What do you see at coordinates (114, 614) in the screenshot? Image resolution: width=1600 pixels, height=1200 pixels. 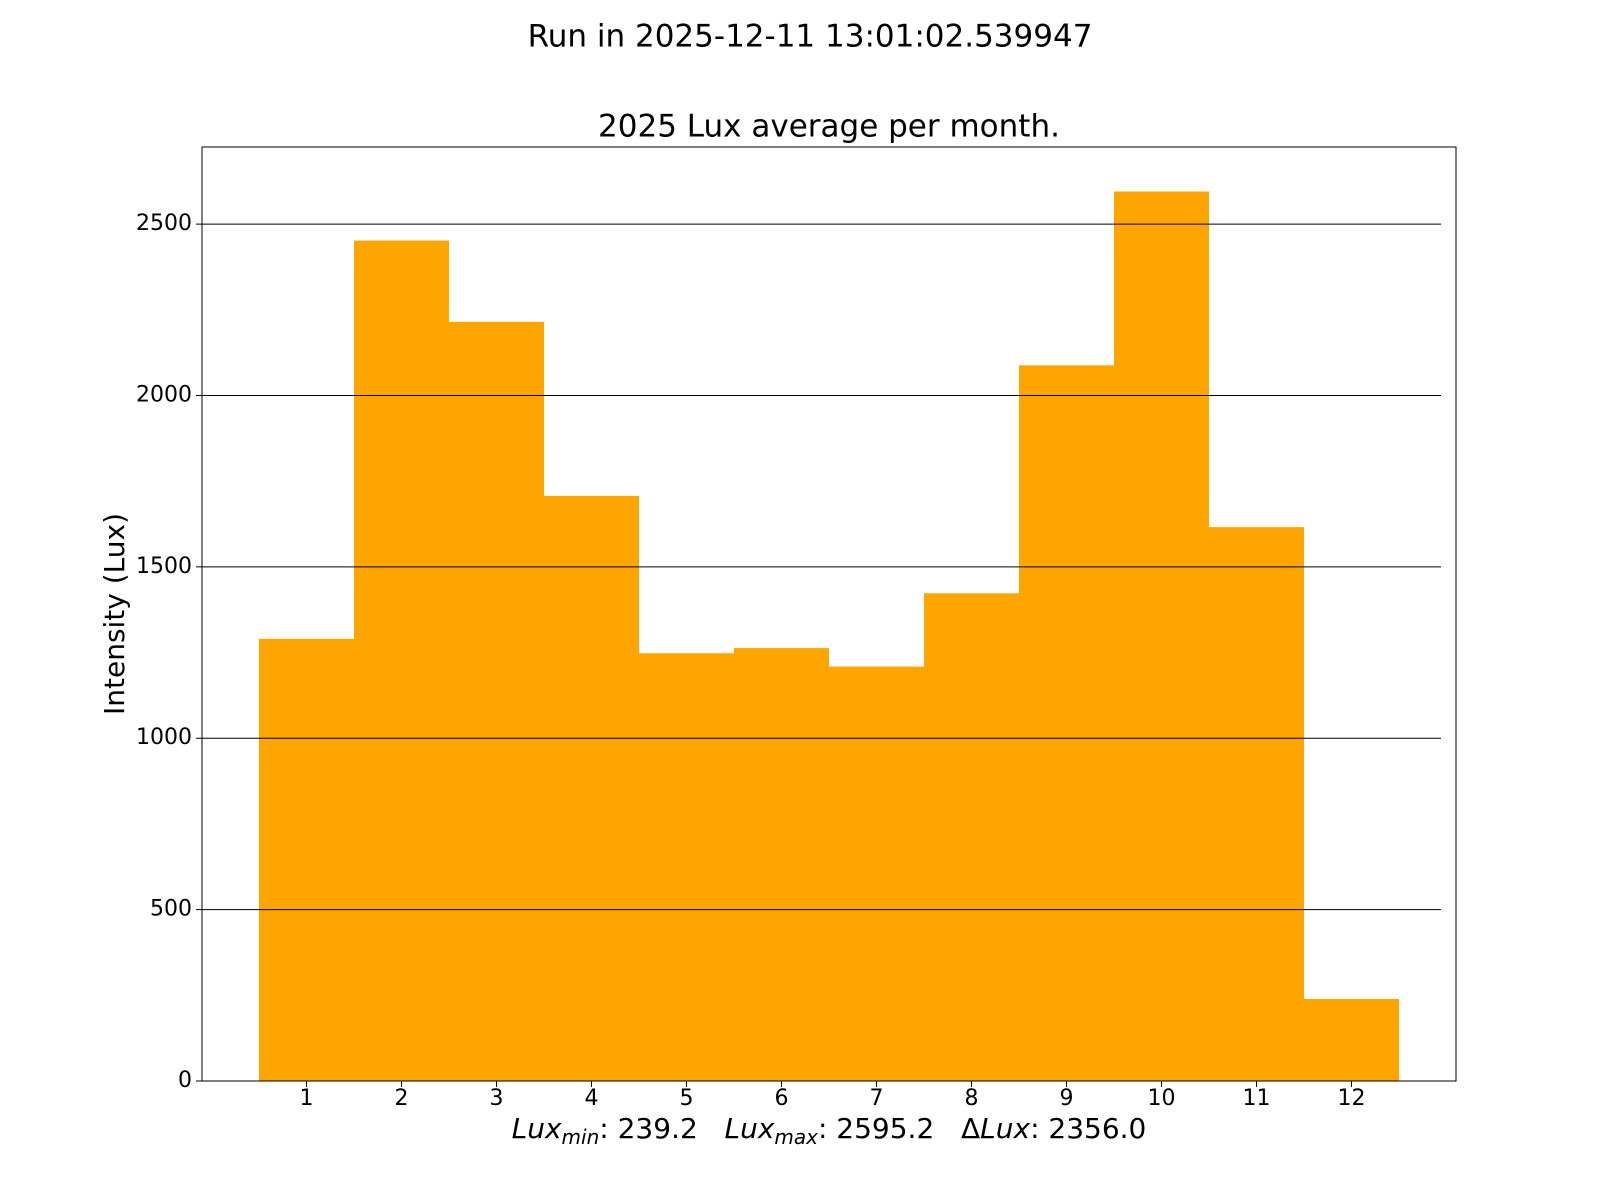 I see `y-axis-label: Intensity (Lux)` at bounding box center [114, 614].